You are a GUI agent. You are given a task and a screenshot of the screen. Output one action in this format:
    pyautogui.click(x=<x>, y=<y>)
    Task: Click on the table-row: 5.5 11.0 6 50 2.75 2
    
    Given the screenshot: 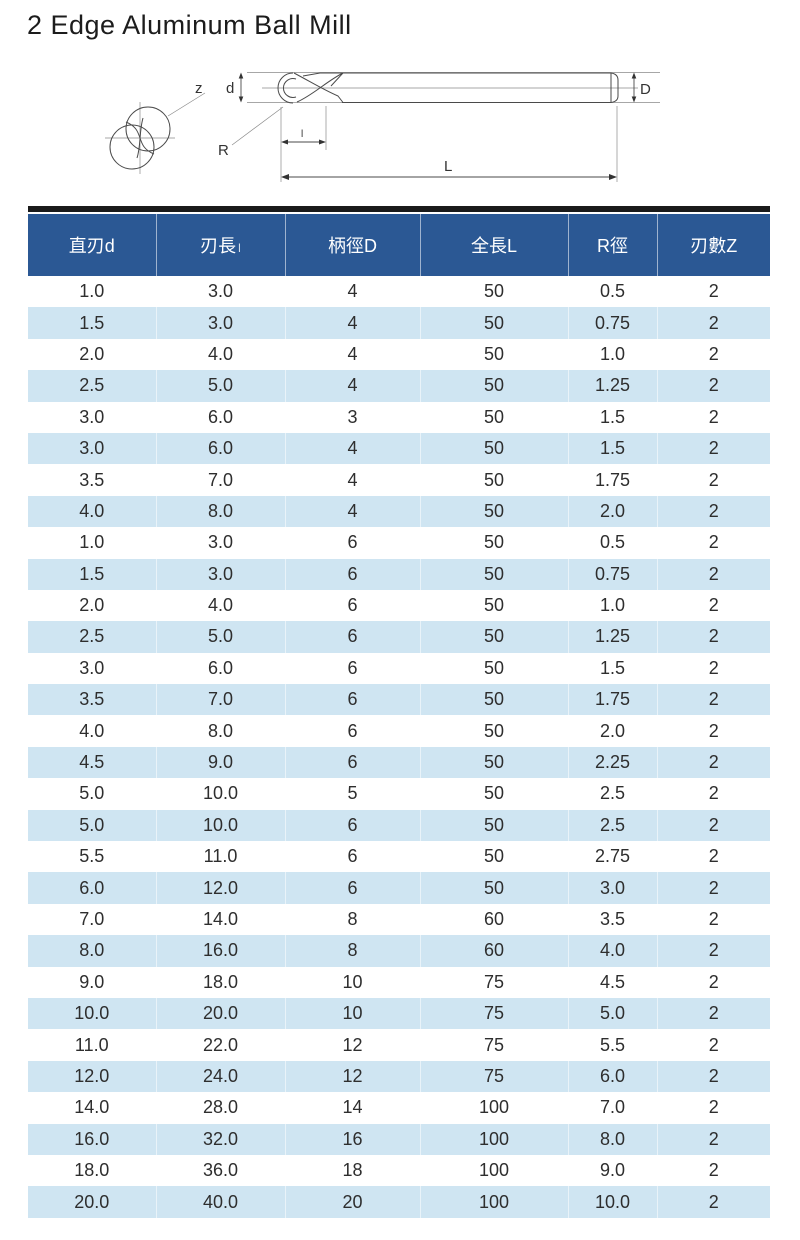 What is the action you would take?
    pyautogui.click(x=399, y=856)
    